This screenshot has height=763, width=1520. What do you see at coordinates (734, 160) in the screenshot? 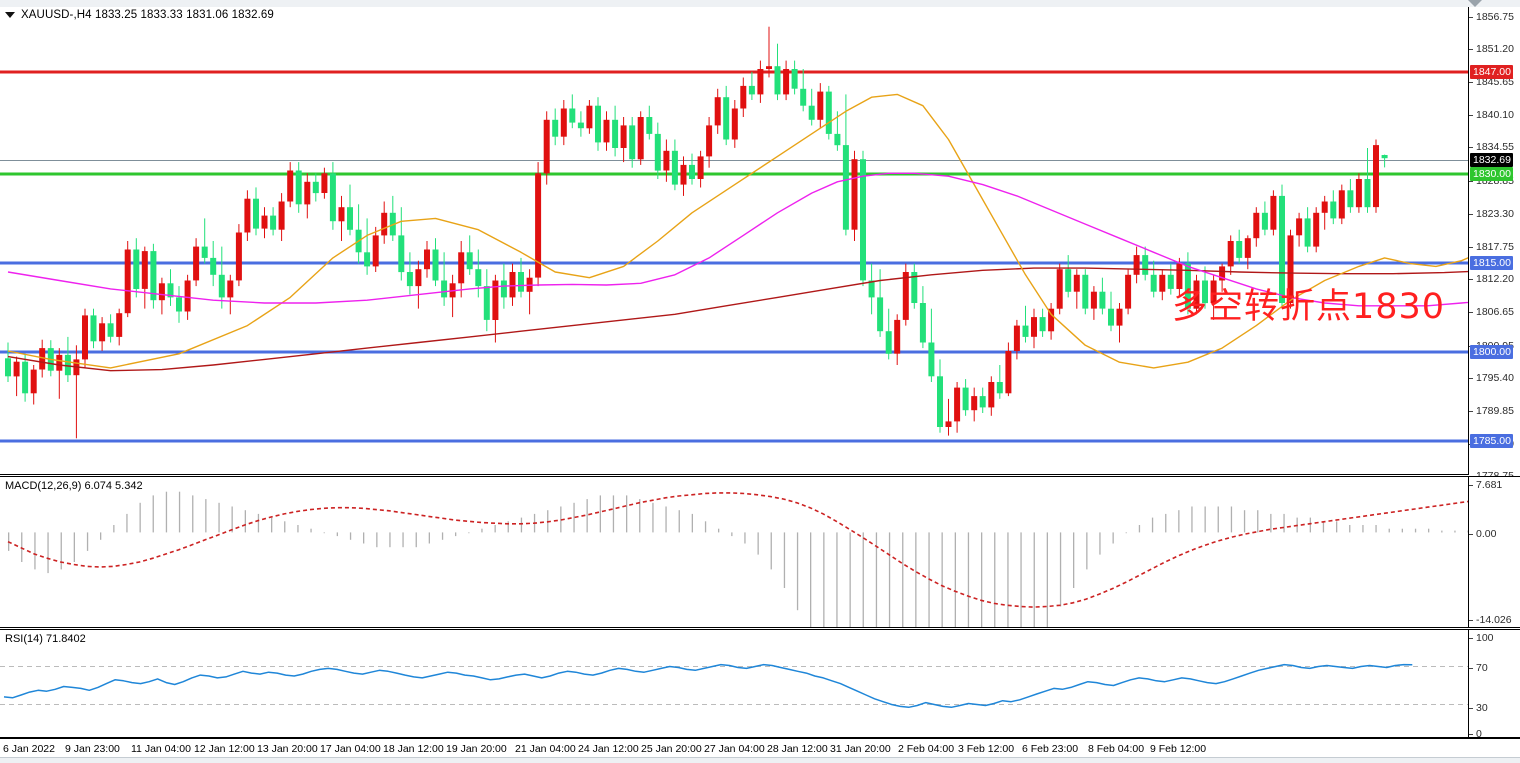
I see `hline-last-price` at bounding box center [734, 160].